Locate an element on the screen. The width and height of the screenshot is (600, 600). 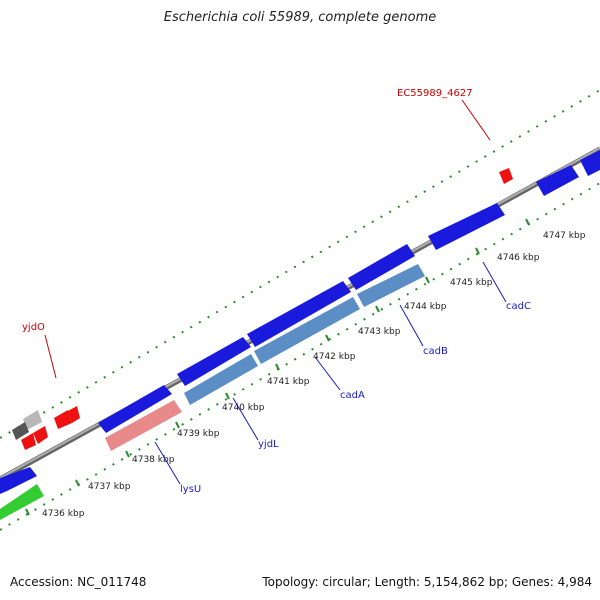
gene-label-yjdO: yjdO is located at coordinates (33, 327).